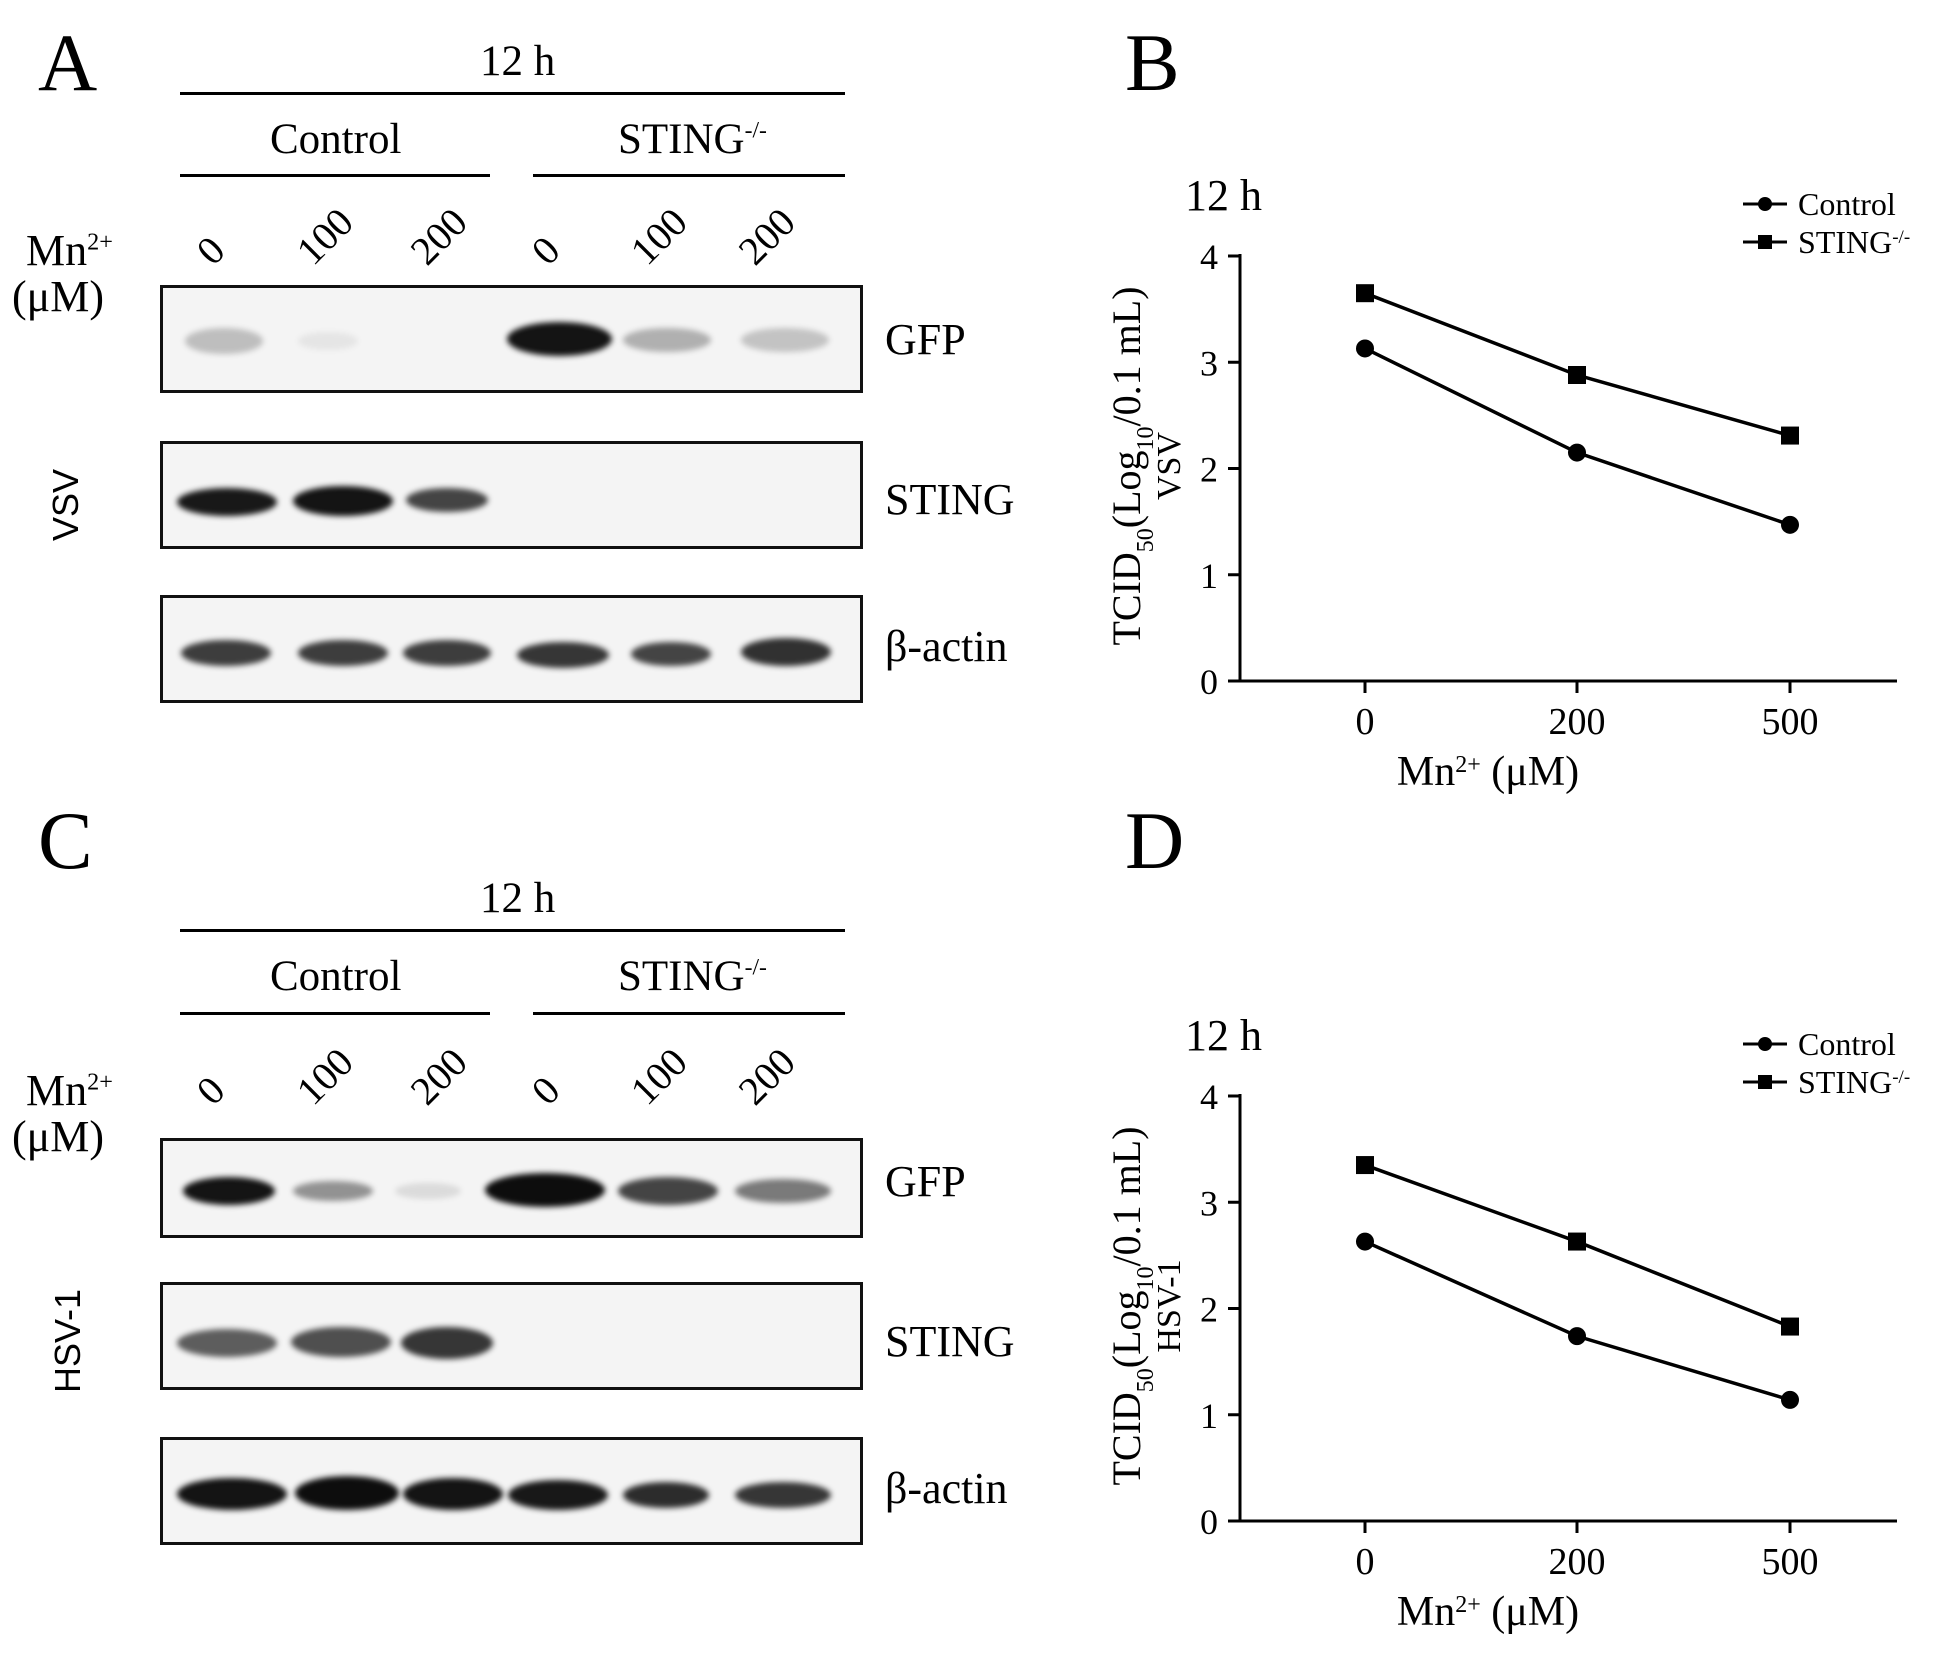 The height and width of the screenshot is (1653, 1955). I want to click on panel-letter-b: B, so click(1152, 62).